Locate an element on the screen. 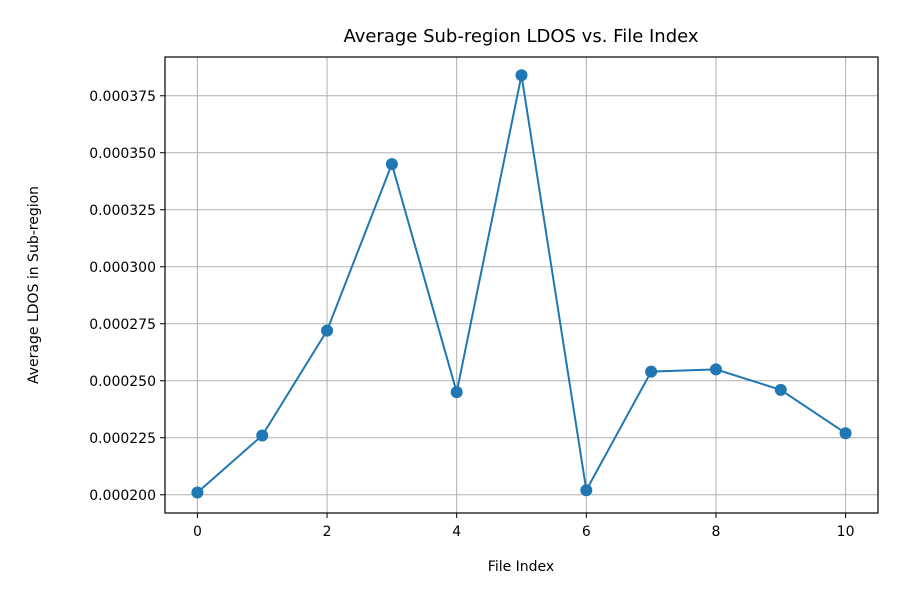 This screenshot has width=900, height=600. x-tick-label: 0 is located at coordinates (197, 532).